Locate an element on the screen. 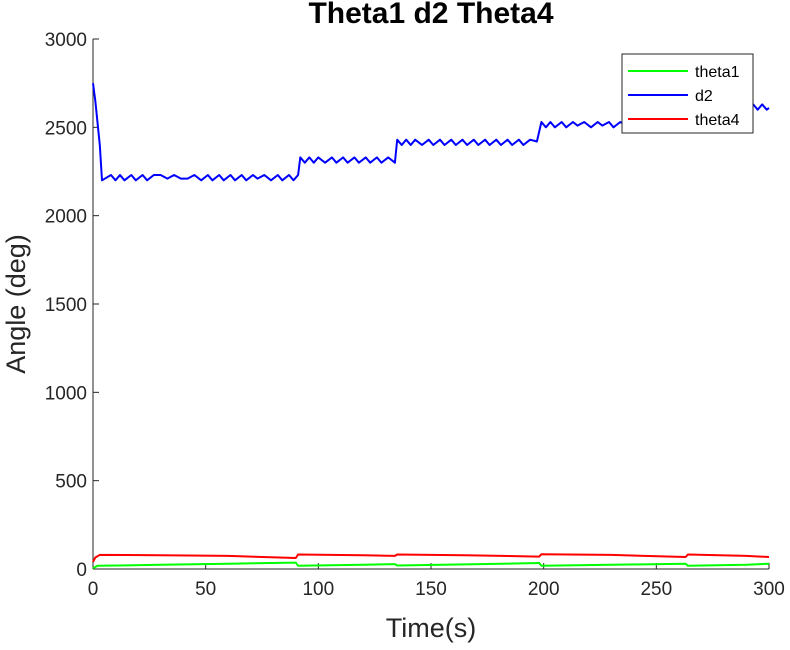  legend-label-theta4: theta4 is located at coordinates (717, 120).